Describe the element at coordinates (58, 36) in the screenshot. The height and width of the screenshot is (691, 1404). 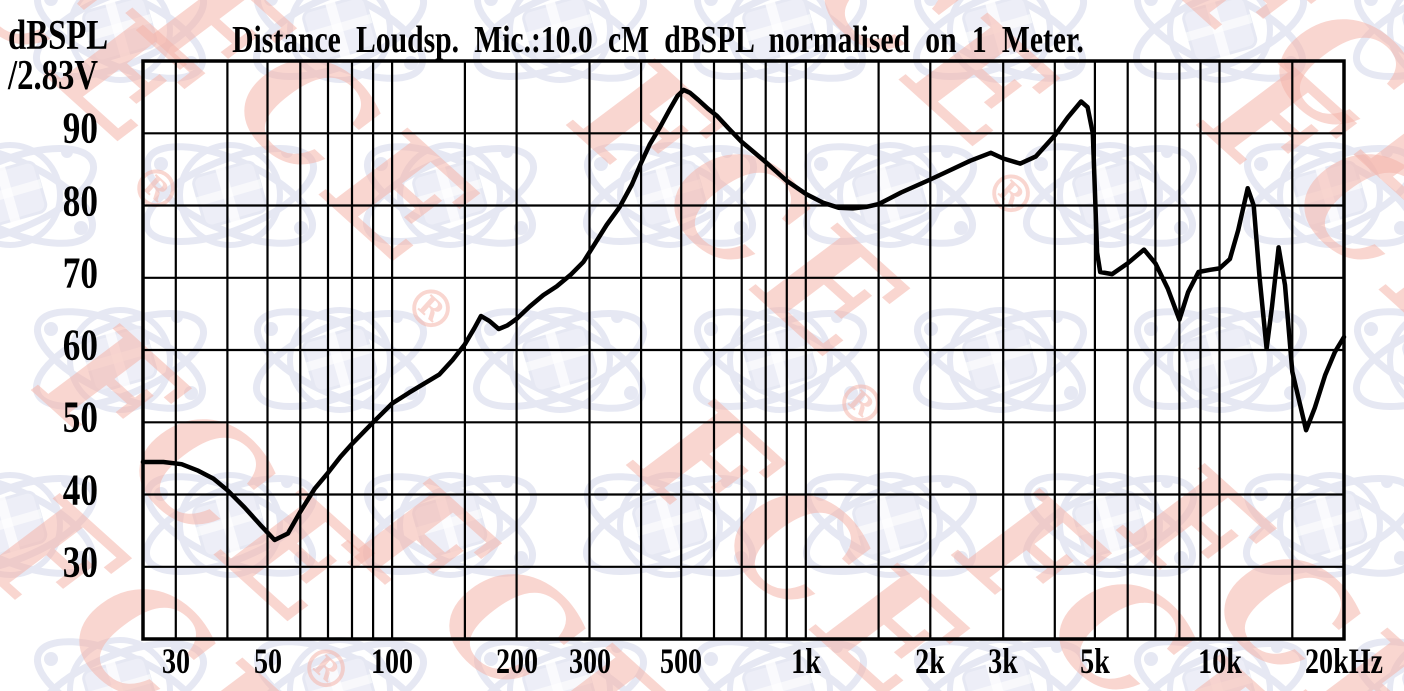
I see `y-axis-unit-line1: dBSPL` at that location.